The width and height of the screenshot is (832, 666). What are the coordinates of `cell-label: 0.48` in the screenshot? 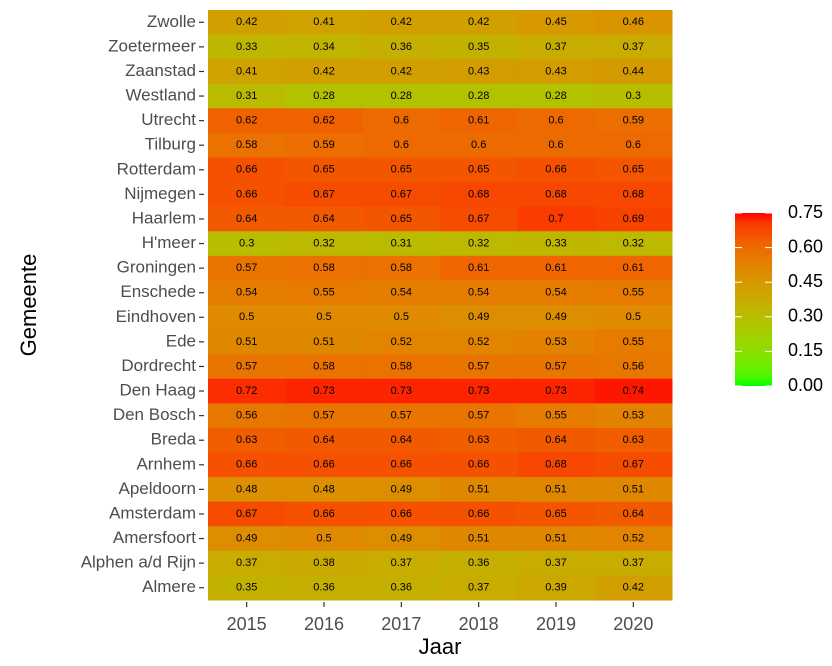 It's located at (323, 489).